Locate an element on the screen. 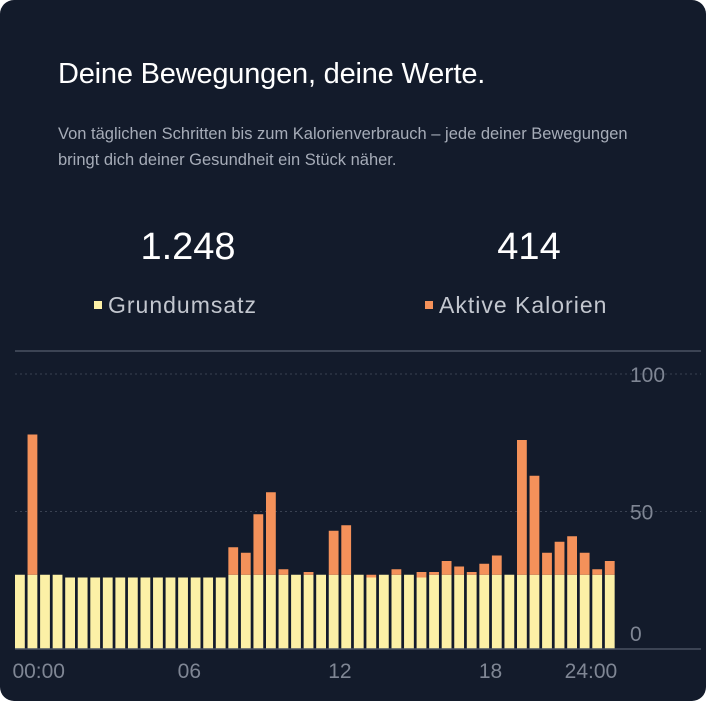 The image size is (706, 701). active-calories-legend: Aktive Kalorien is located at coordinates (516, 305).